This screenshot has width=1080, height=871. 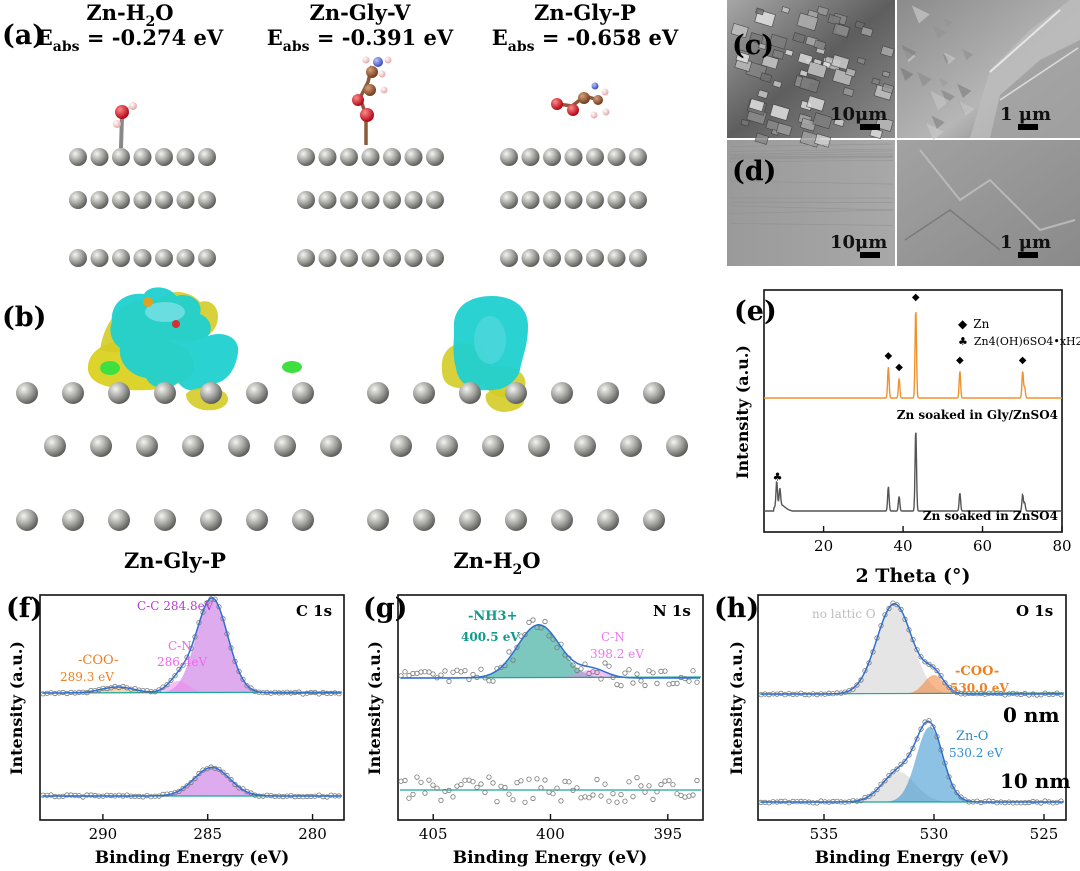 I want to click on peak-label-nh3-energy: 400.5 eV, so click(x=490, y=637).